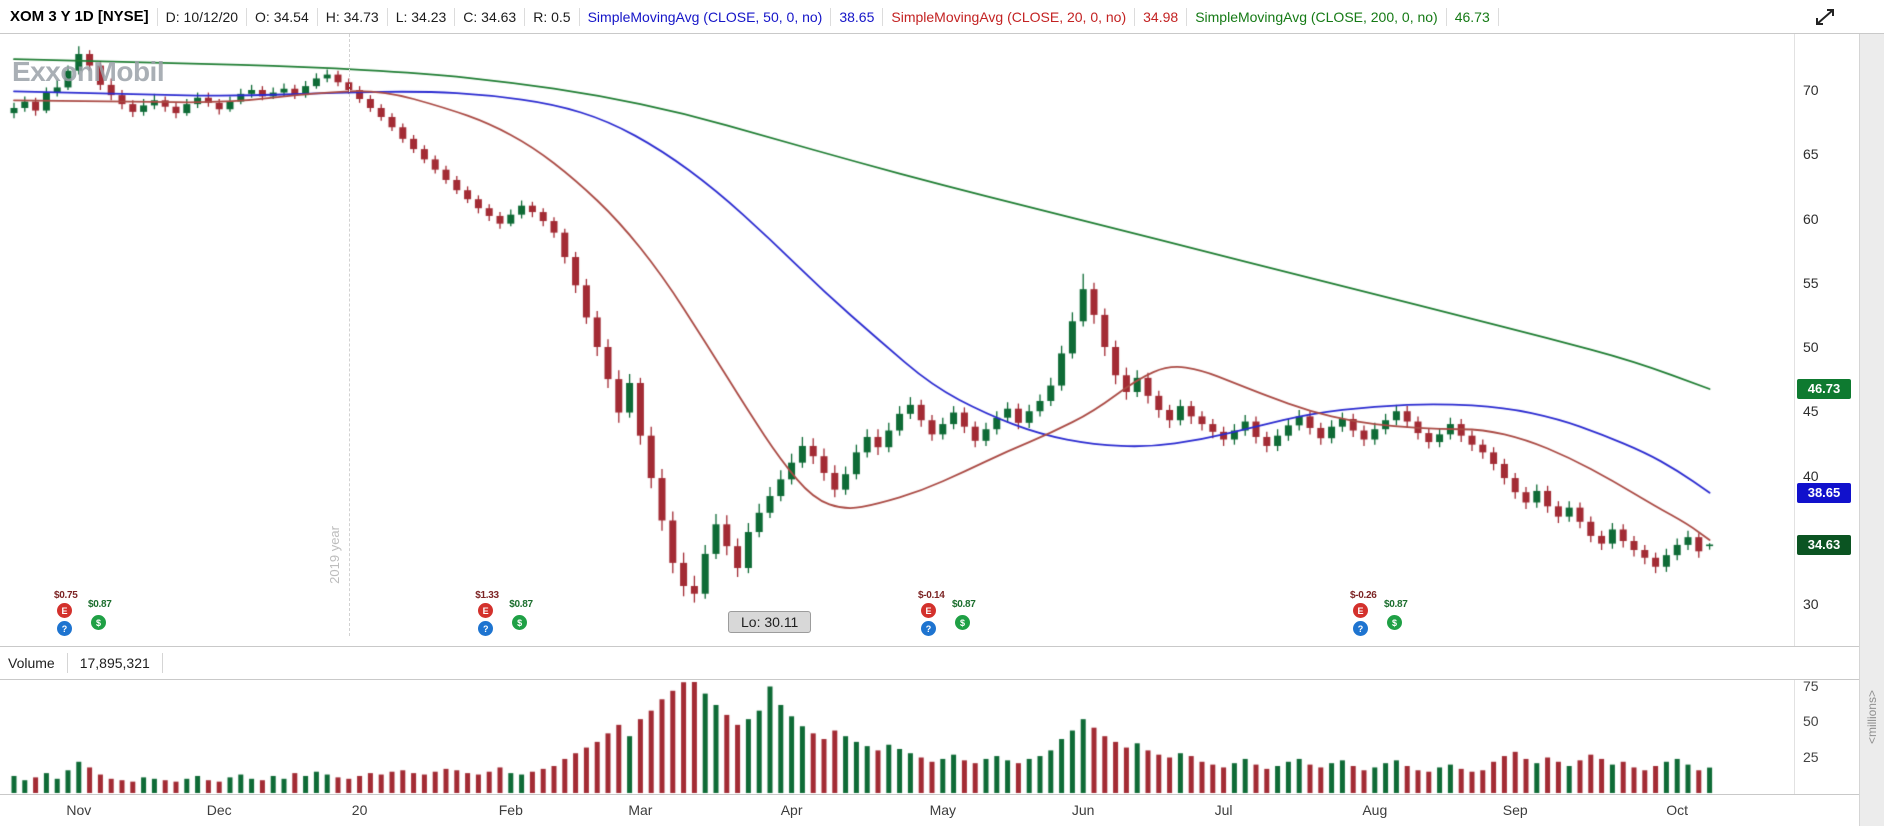 This screenshot has height=826, width=1884. Describe the element at coordinates (359, 810) in the screenshot. I see `month-label-20: 20` at that location.